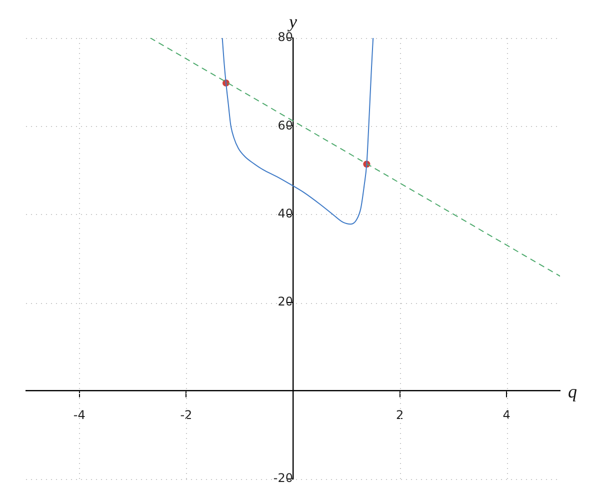 The height and width of the screenshot is (500, 600). I want to click on x-axis-title: q, so click(572, 392).